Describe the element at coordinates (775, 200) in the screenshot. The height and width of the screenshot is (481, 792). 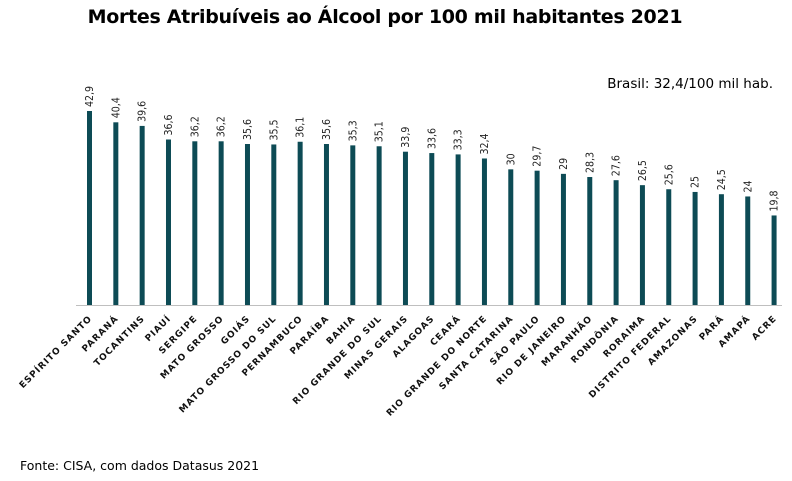
I see `bar-value-label: 19,8` at that location.